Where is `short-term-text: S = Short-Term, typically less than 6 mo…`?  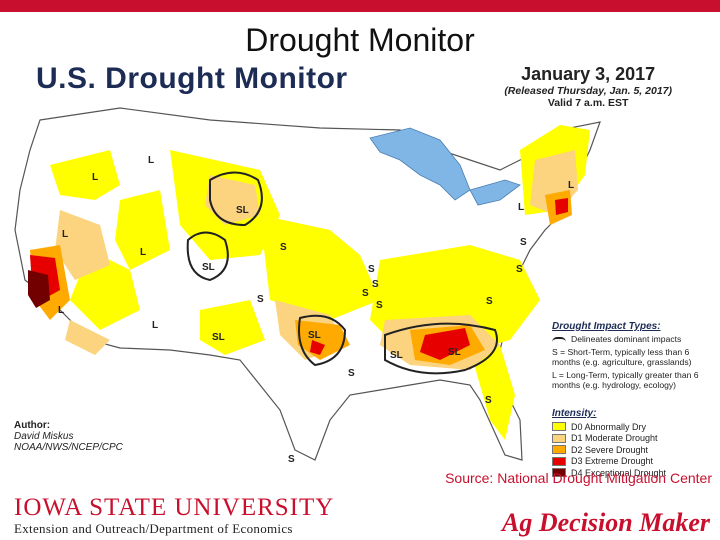 short-term-text: S = Short-Term, typically less than 6 mo… is located at coordinates (622, 357).